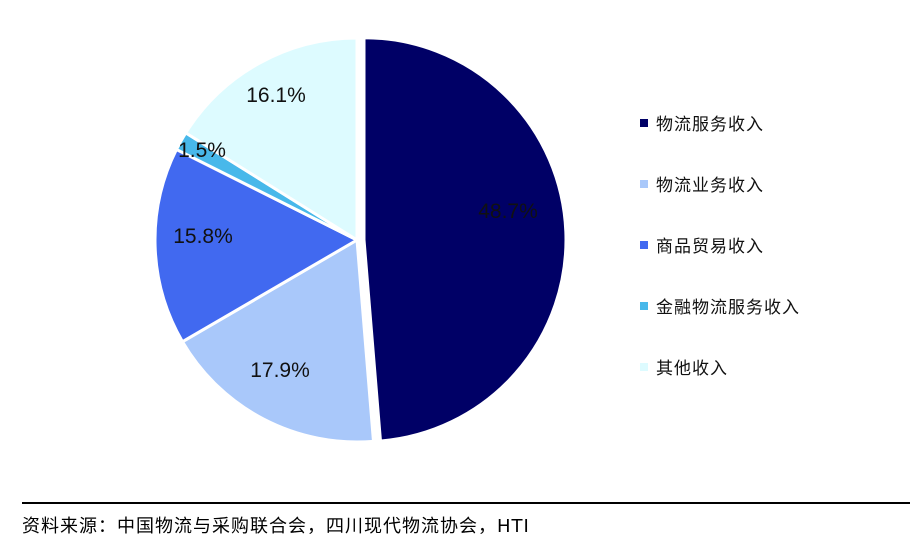 Image resolution: width=910 pixels, height=556 pixels. Describe the element at coordinates (203, 236) in the screenshot. I see `slice-value-label: 15.8%` at that location.